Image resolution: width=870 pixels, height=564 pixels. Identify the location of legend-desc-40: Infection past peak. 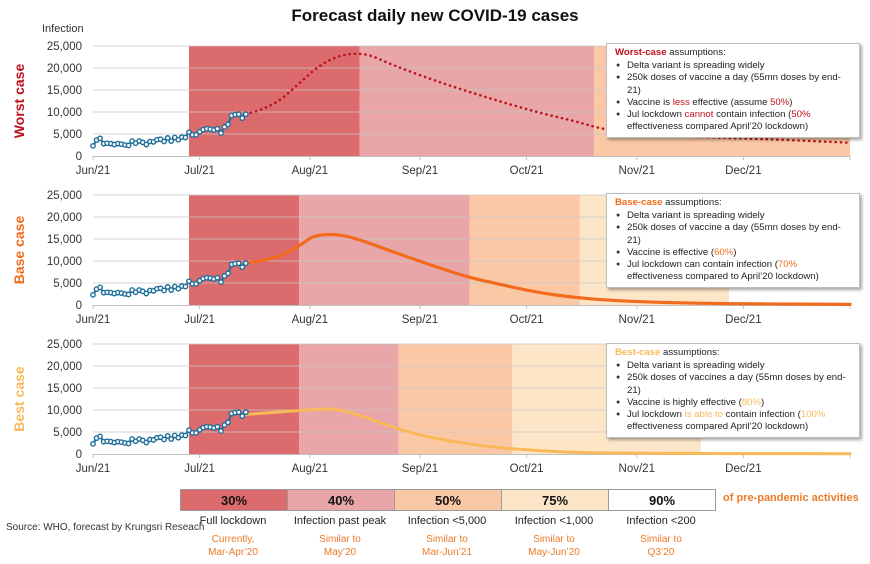
(340, 521).